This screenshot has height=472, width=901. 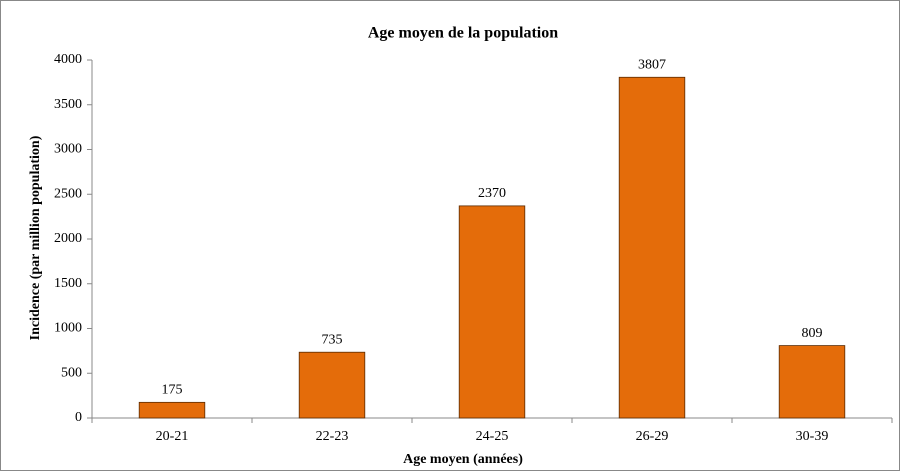 What do you see at coordinates (652, 436) in the screenshot?
I see `x-tick-label: 26-29` at bounding box center [652, 436].